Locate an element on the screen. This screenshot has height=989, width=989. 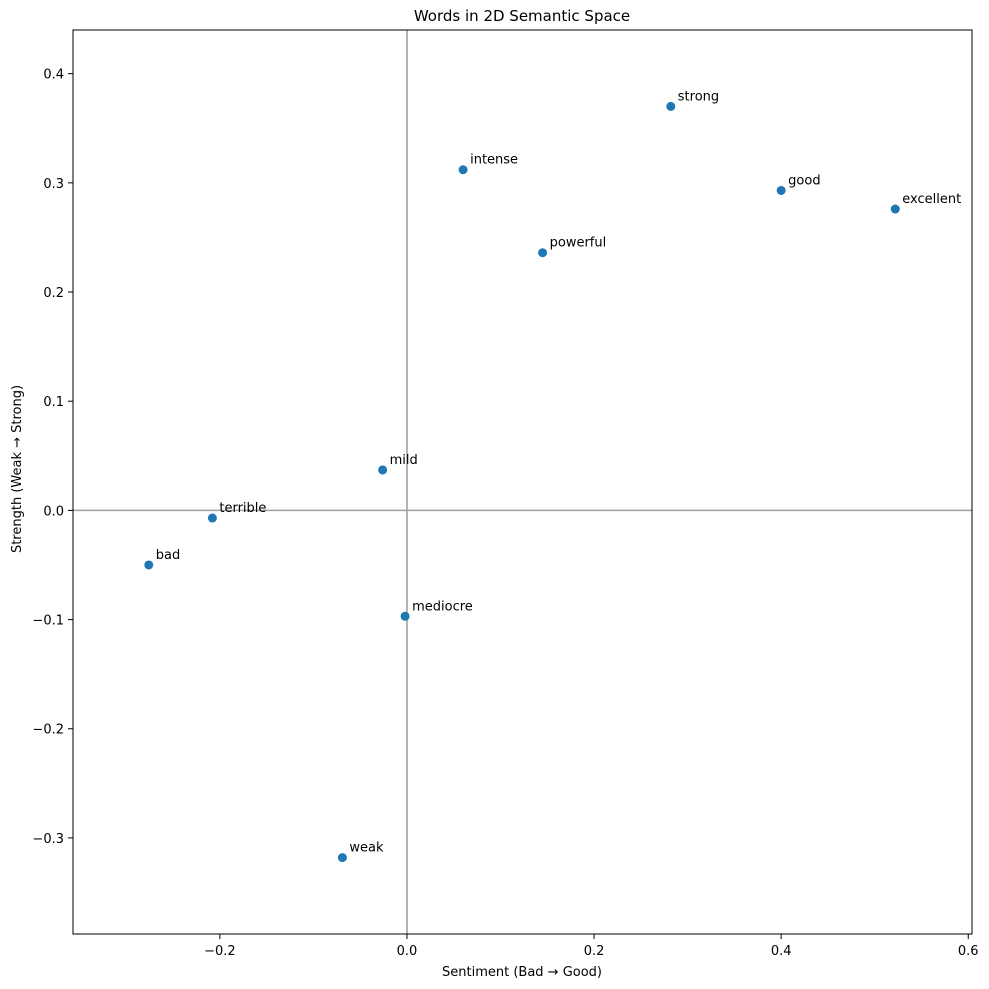
y-tick-label: −0.3 is located at coordinates (48, 839).